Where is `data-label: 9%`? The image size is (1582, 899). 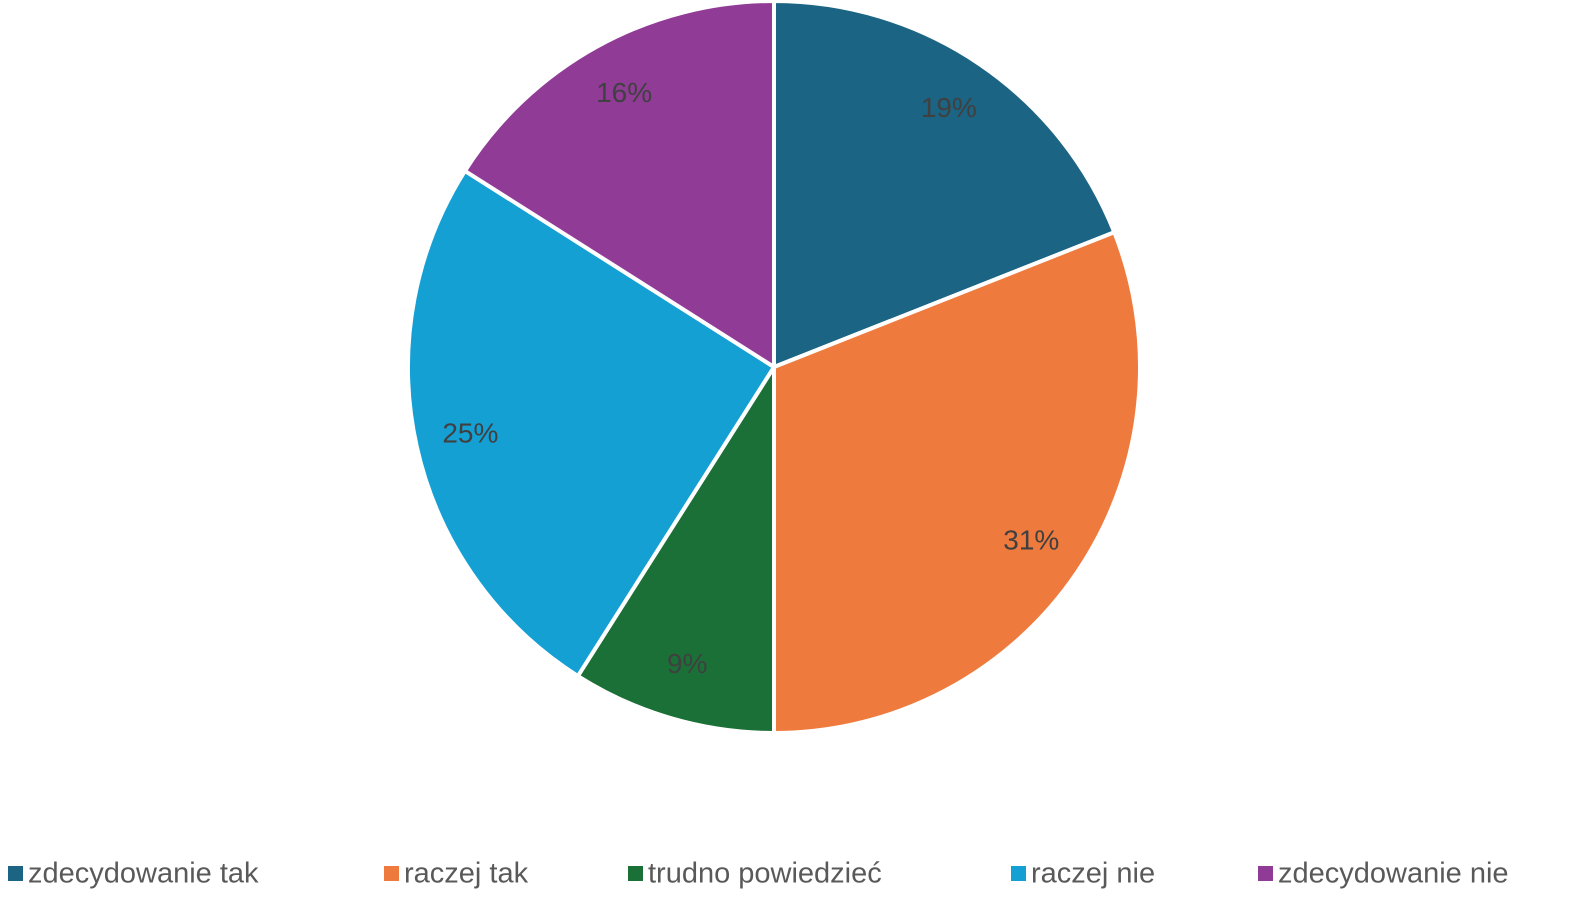 data-label: 9% is located at coordinates (687, 663).